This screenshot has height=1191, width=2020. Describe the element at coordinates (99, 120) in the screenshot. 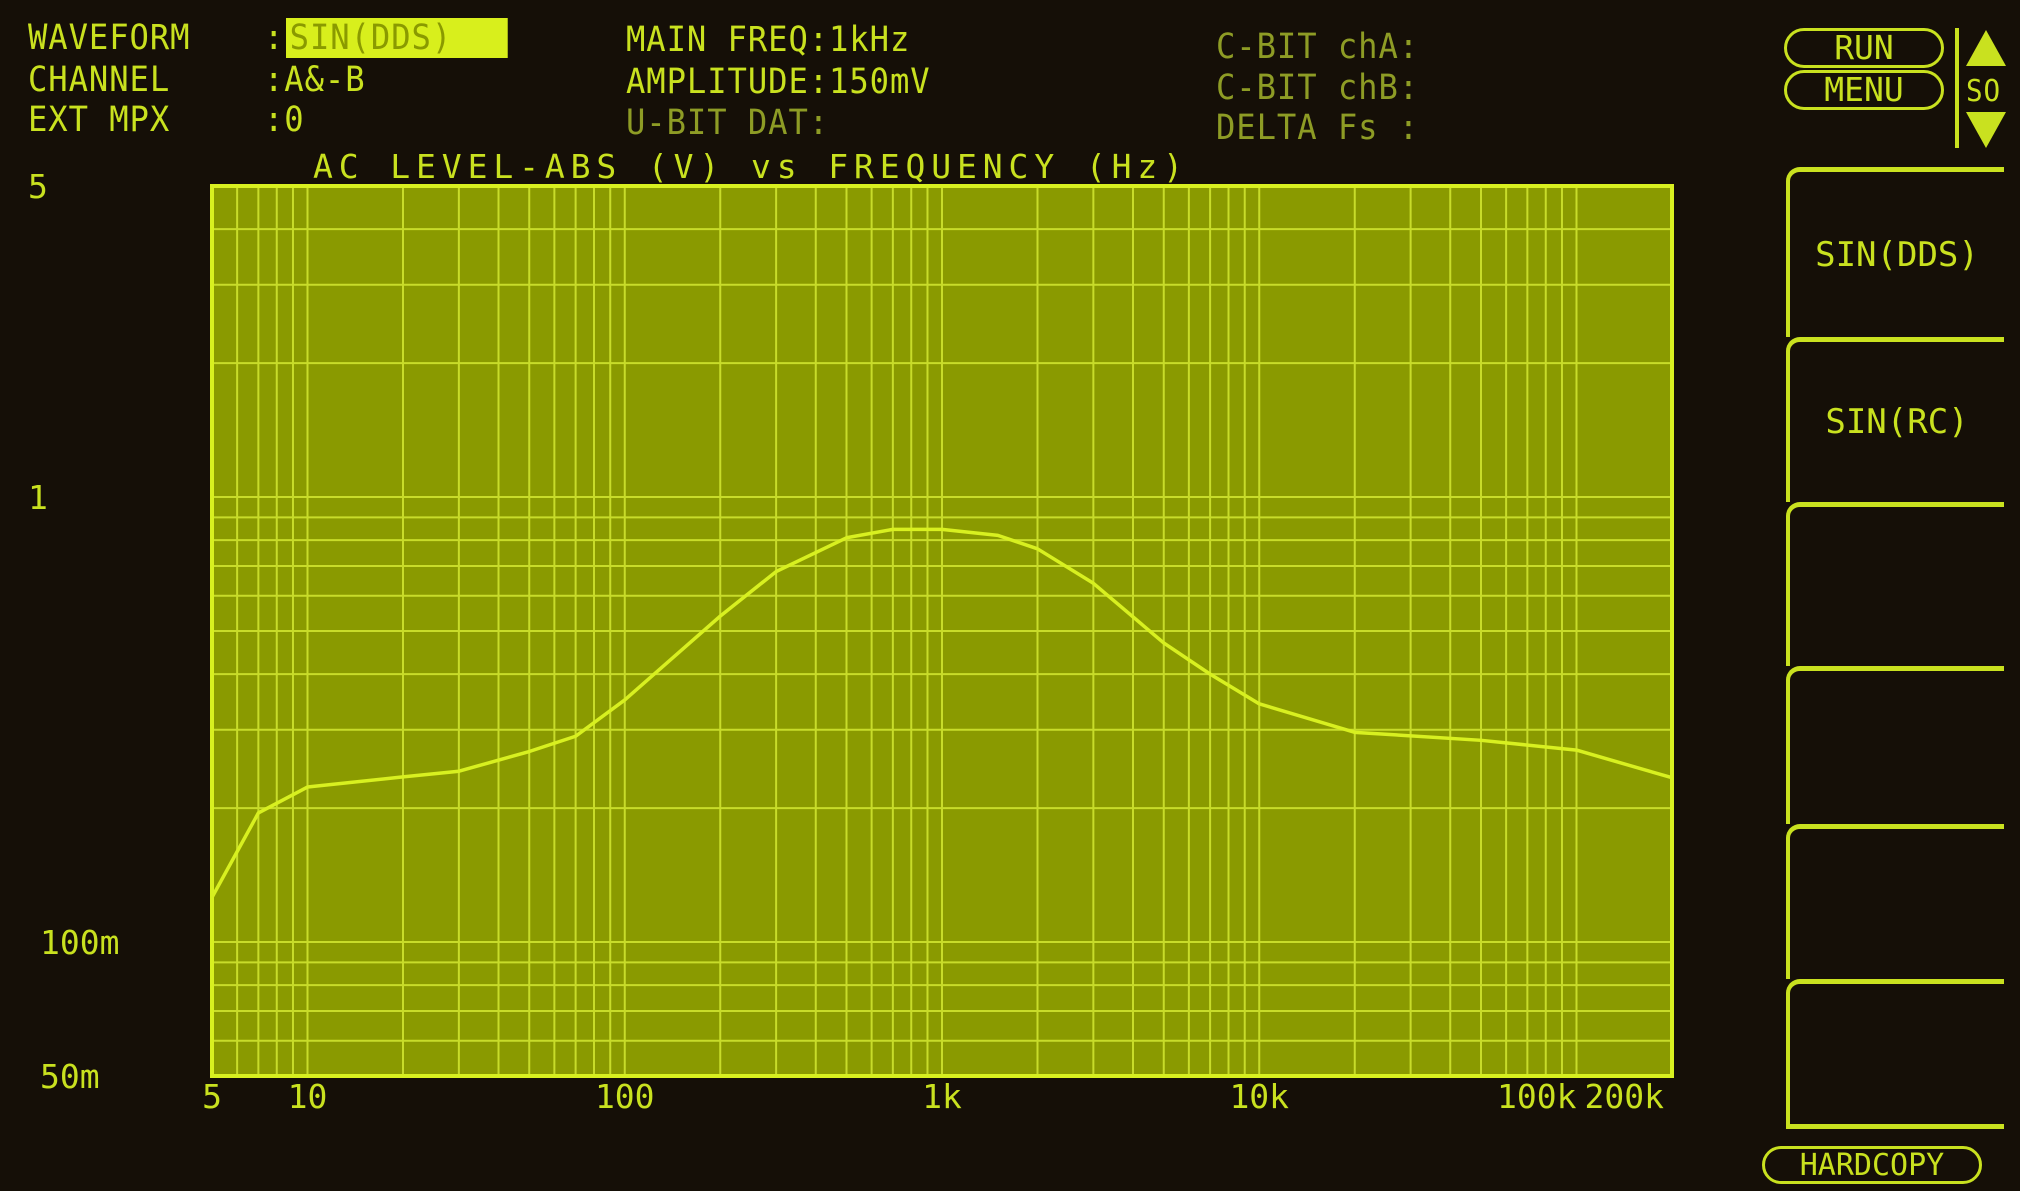

I see `ext-mpx-label: EXT MPX` at that location.